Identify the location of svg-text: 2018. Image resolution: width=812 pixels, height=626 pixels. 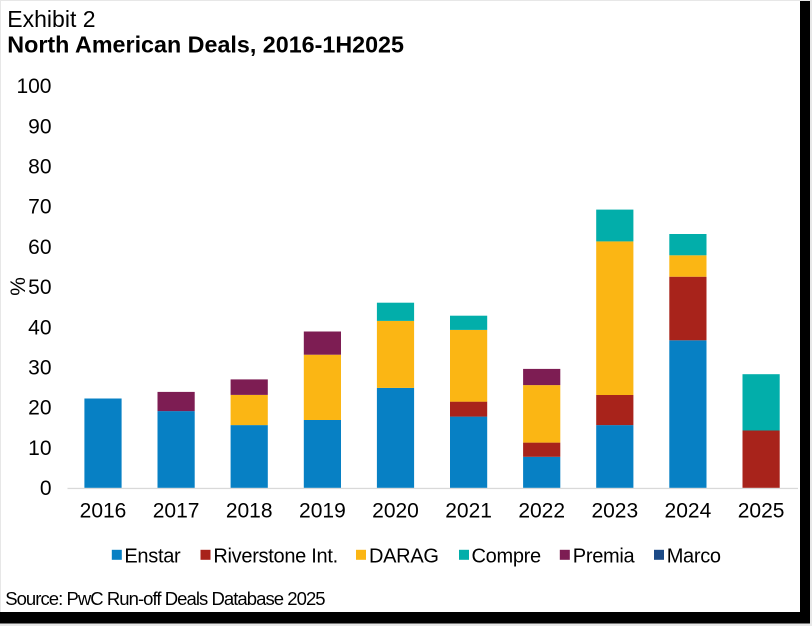
(249, 511).